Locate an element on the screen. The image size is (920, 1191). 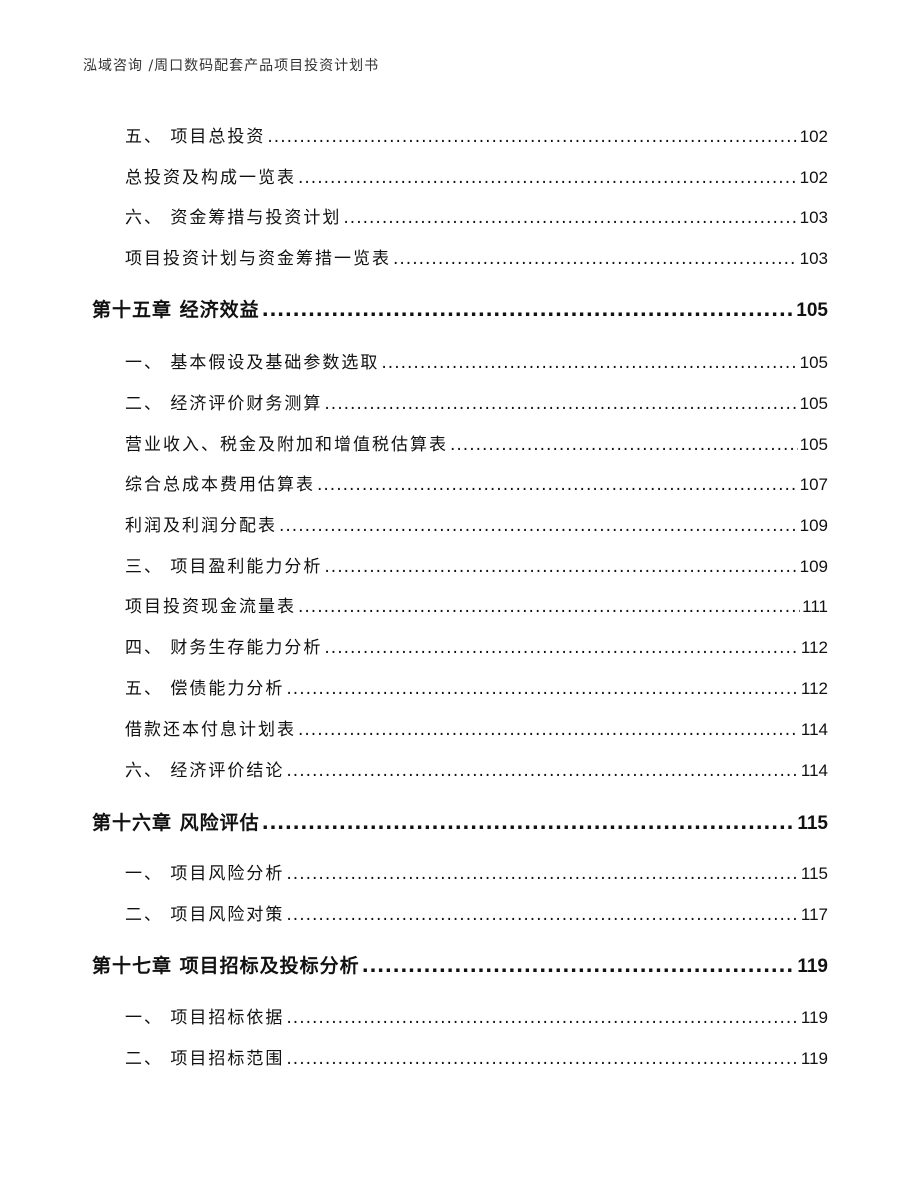
toc-entry: 四、 财务生存能力分析 112 is located at coordinates (476, 646).